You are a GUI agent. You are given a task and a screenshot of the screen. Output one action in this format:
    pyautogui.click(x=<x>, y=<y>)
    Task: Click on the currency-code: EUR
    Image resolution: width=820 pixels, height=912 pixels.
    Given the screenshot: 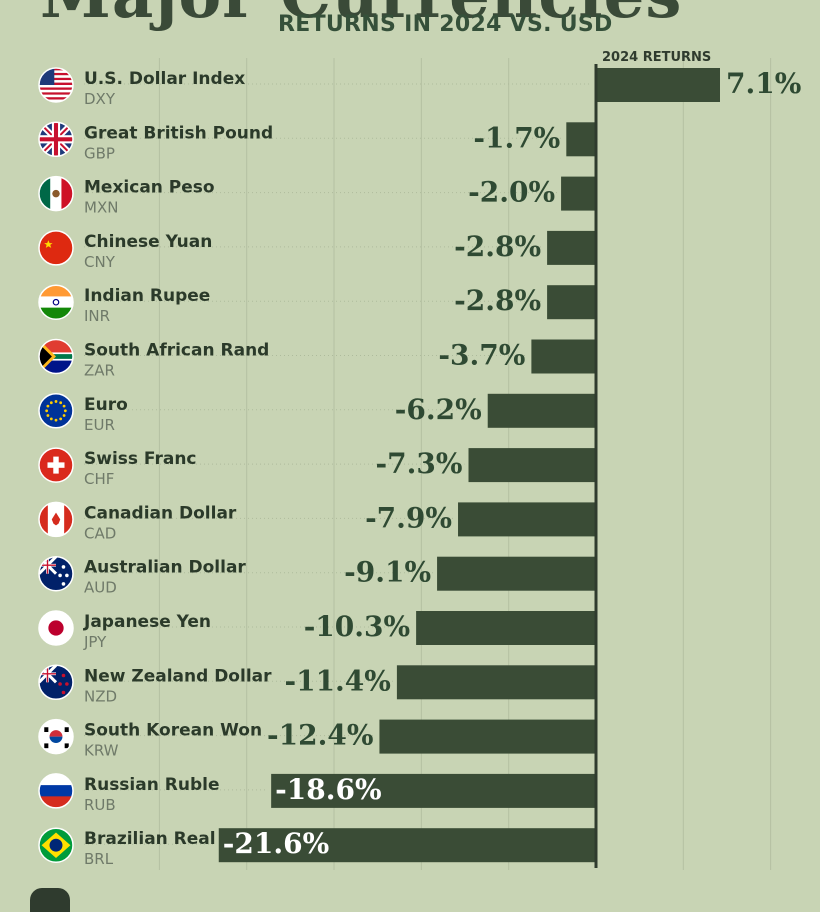 What is the action you would take?
    pyautogui.click(x=99, y=425)
    